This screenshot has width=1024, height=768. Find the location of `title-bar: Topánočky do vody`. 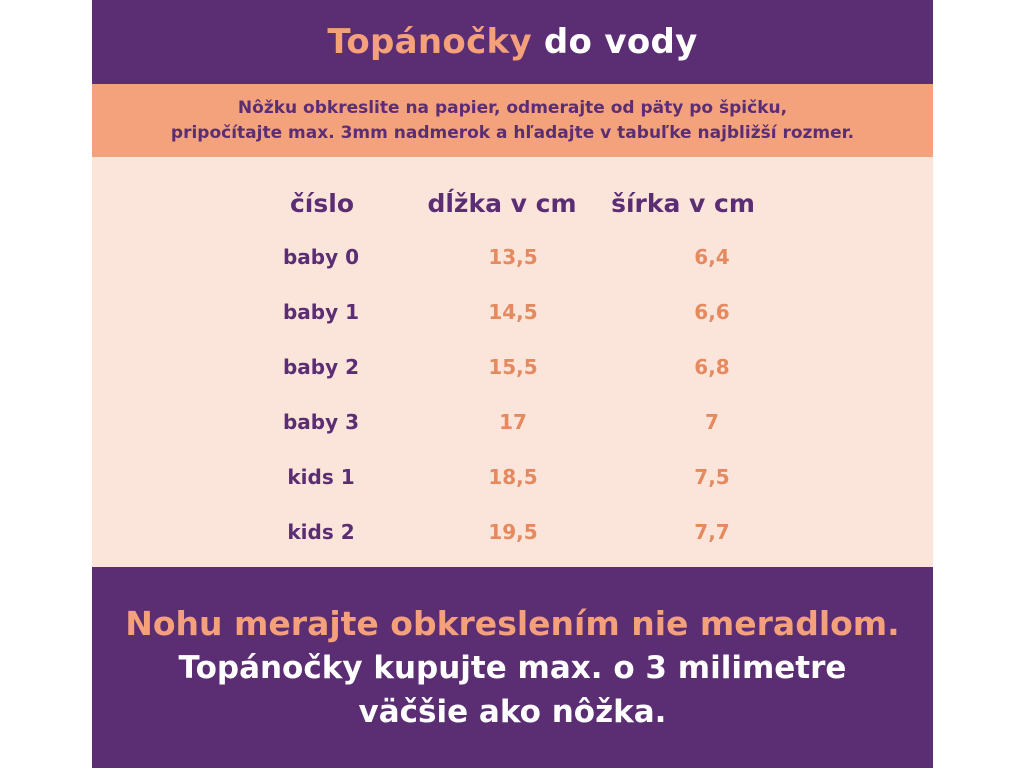

title-bar: Topánočky do vody is located at coordinates (512, 42).